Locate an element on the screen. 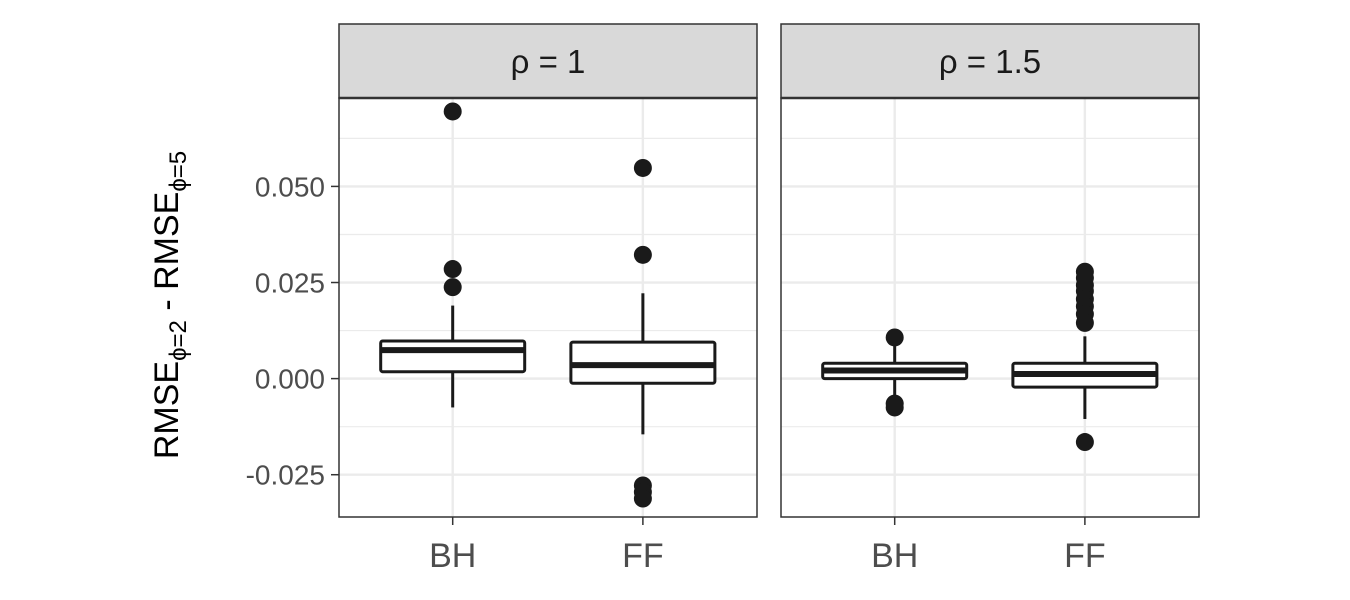 The image size is (1350, 600). y-axis-label-main1: RMSE is located at coordinates (167, 410).